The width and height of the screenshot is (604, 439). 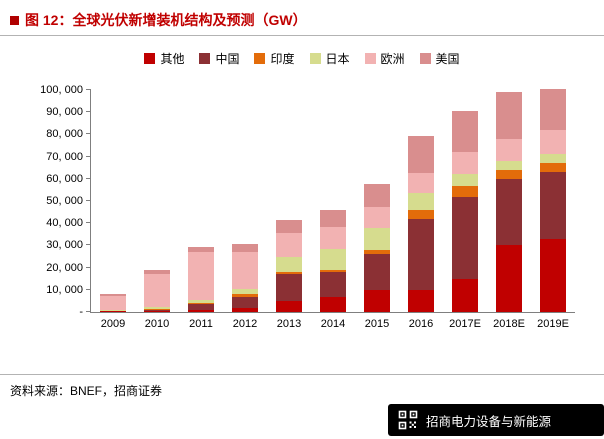 I want to click on x-tick-label: 2014, so click(x=333, y=324).